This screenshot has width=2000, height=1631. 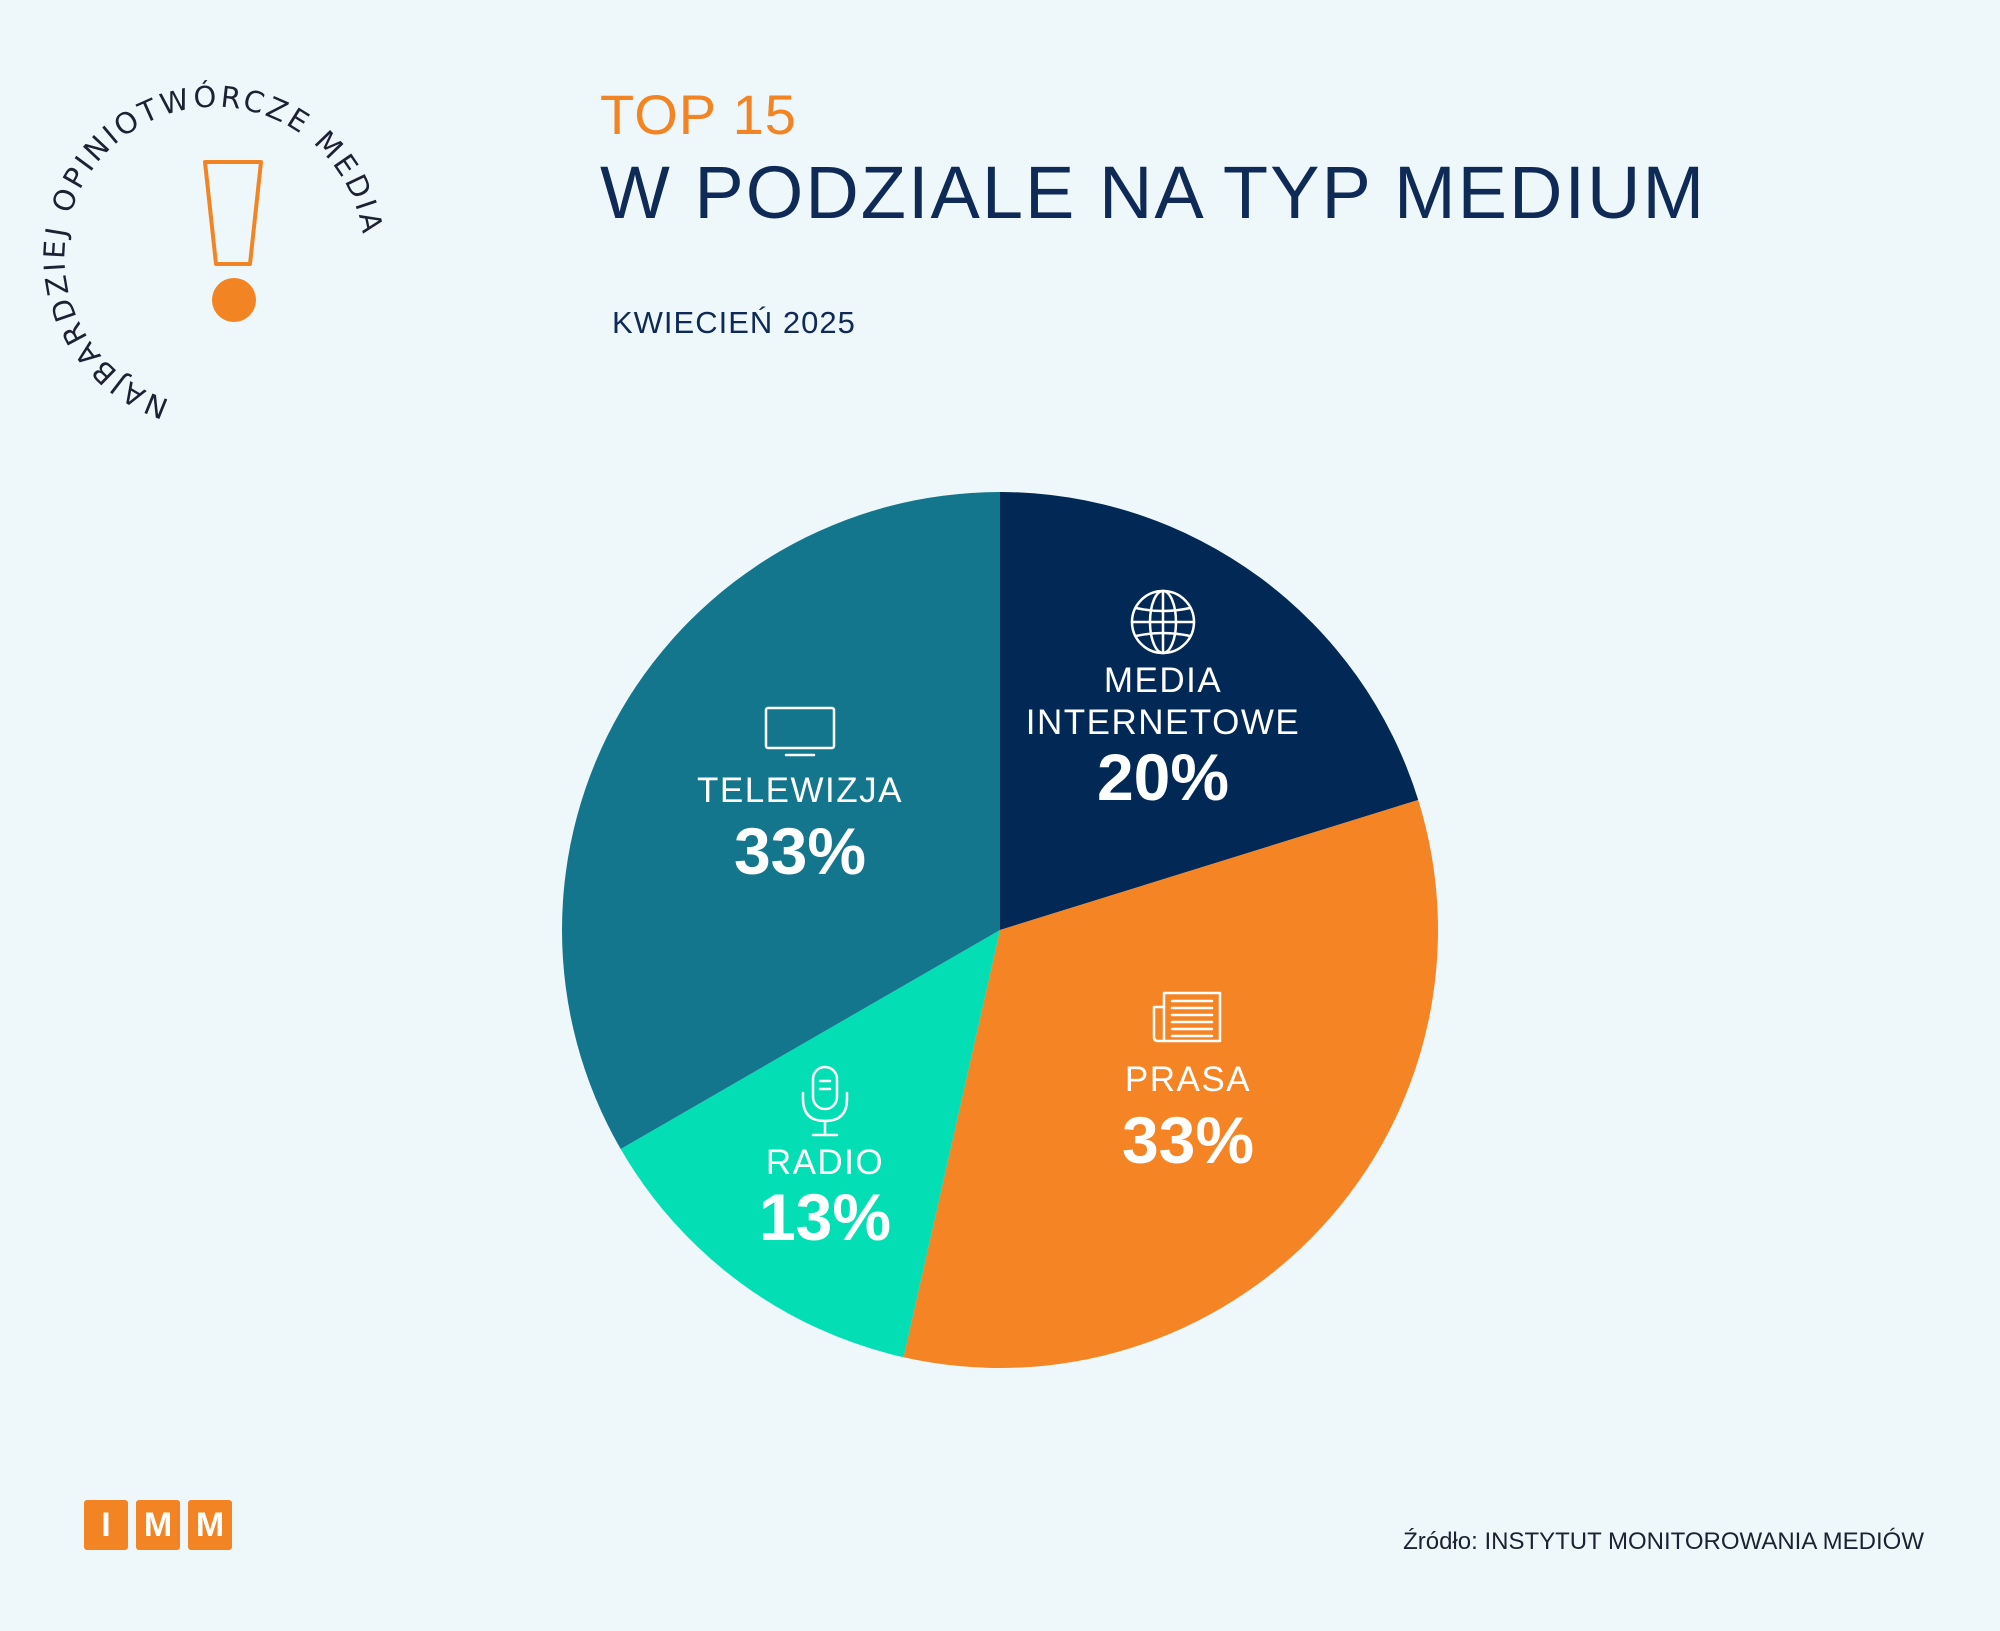 I want to click on slice-category-label: INTERNETOWE, so click(x=1163, y=722).